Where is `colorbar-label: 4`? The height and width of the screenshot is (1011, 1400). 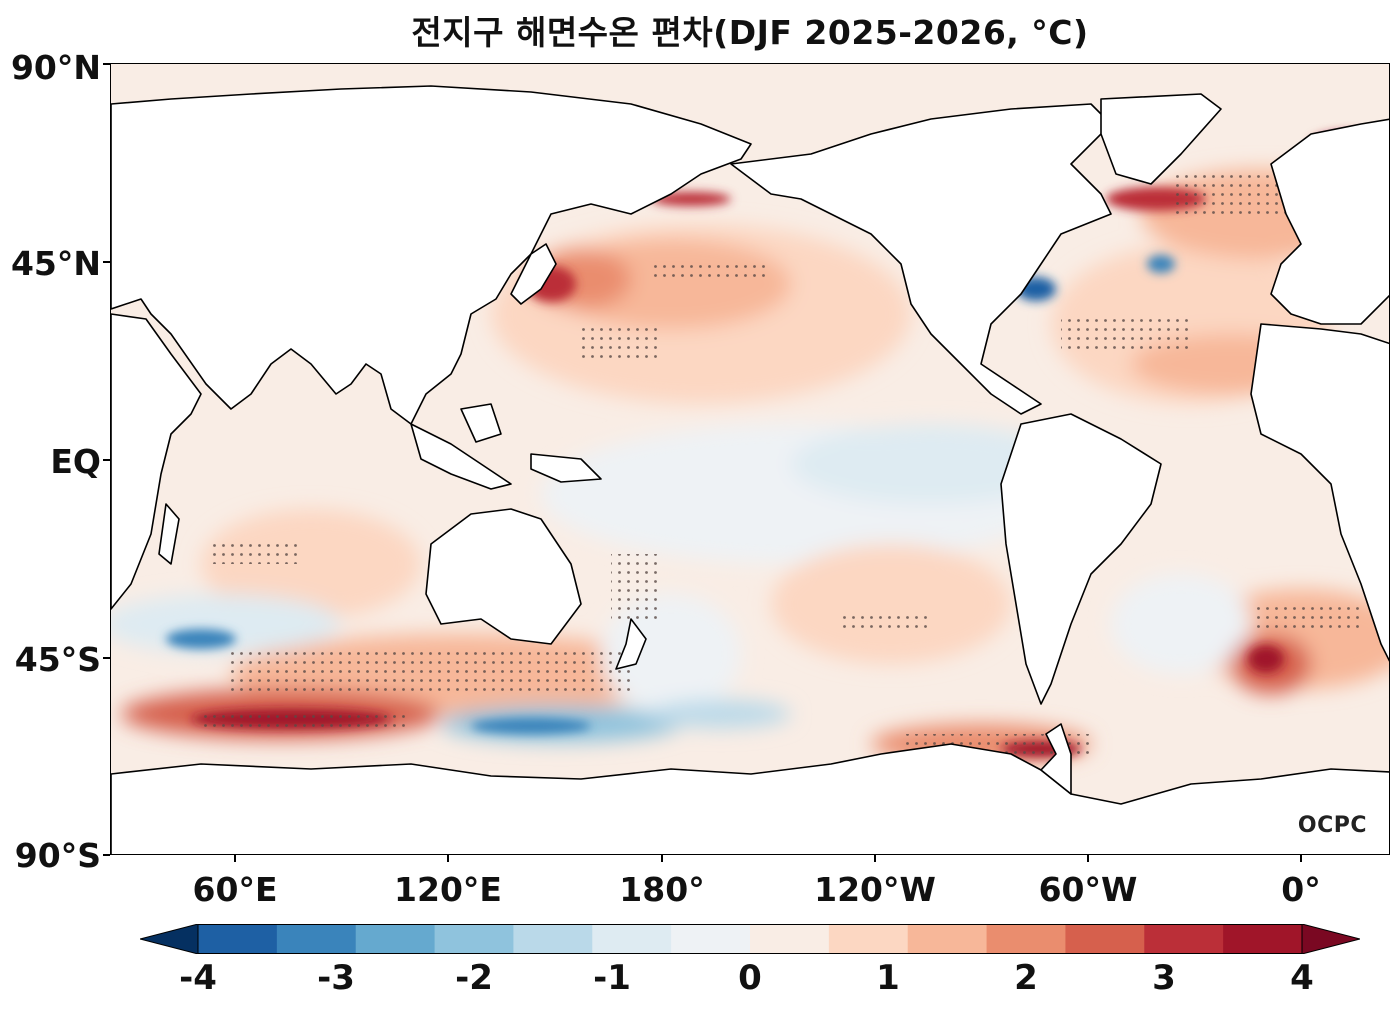
colorbar-label: 4 is located at coordinates (1302, 978).